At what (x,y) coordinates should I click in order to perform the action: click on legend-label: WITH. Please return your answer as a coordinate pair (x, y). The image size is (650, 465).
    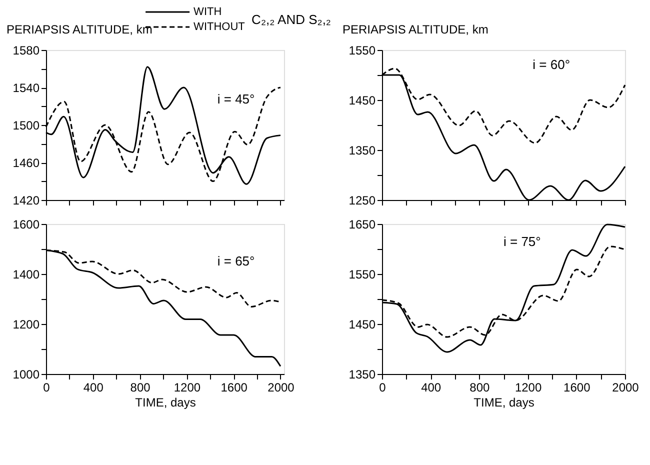
    Looking at the image, I should click on (208, 12).